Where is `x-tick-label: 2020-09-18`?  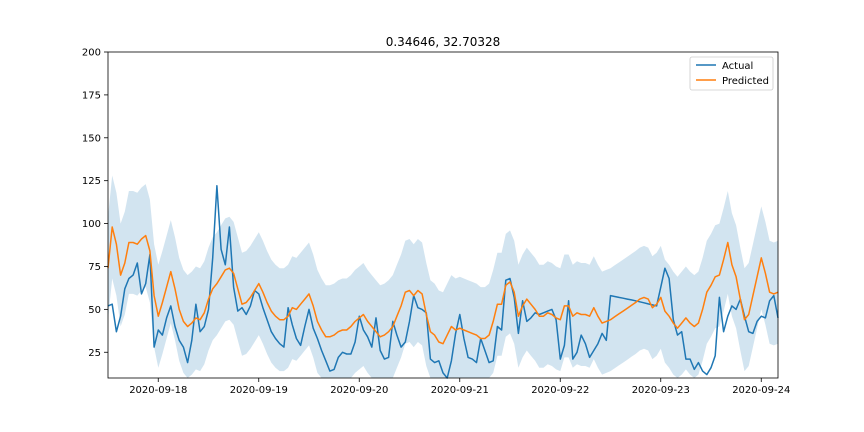 x-tick-label: 2020-09-18 is located at coordinates (158, 390).